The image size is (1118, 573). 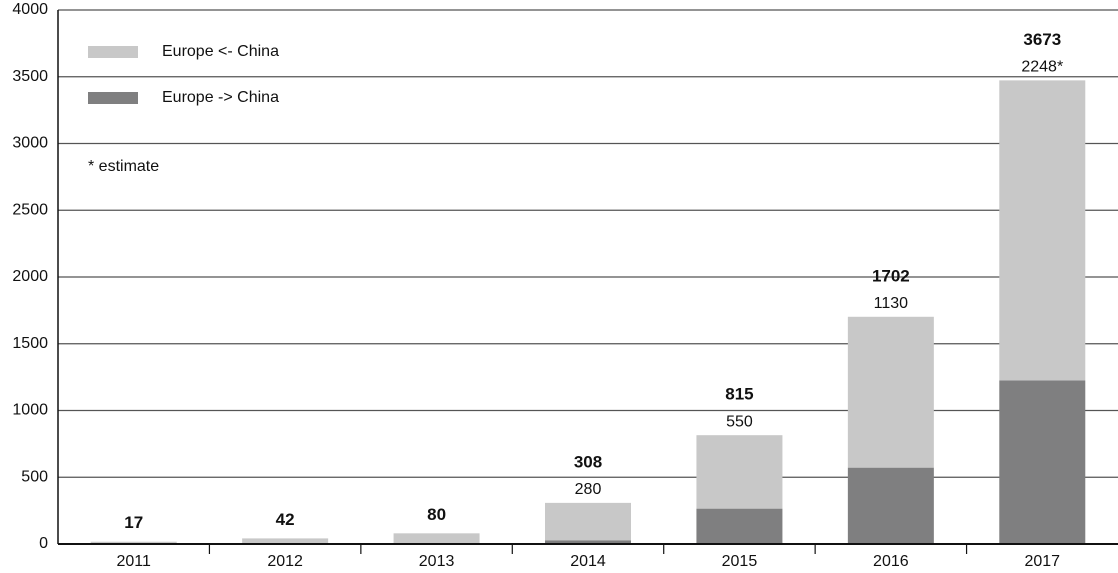 What do you see at coordinates (30, 209) in the screenshot?
I see `y-tick-label: 2500` at bounding box center [30, 209].